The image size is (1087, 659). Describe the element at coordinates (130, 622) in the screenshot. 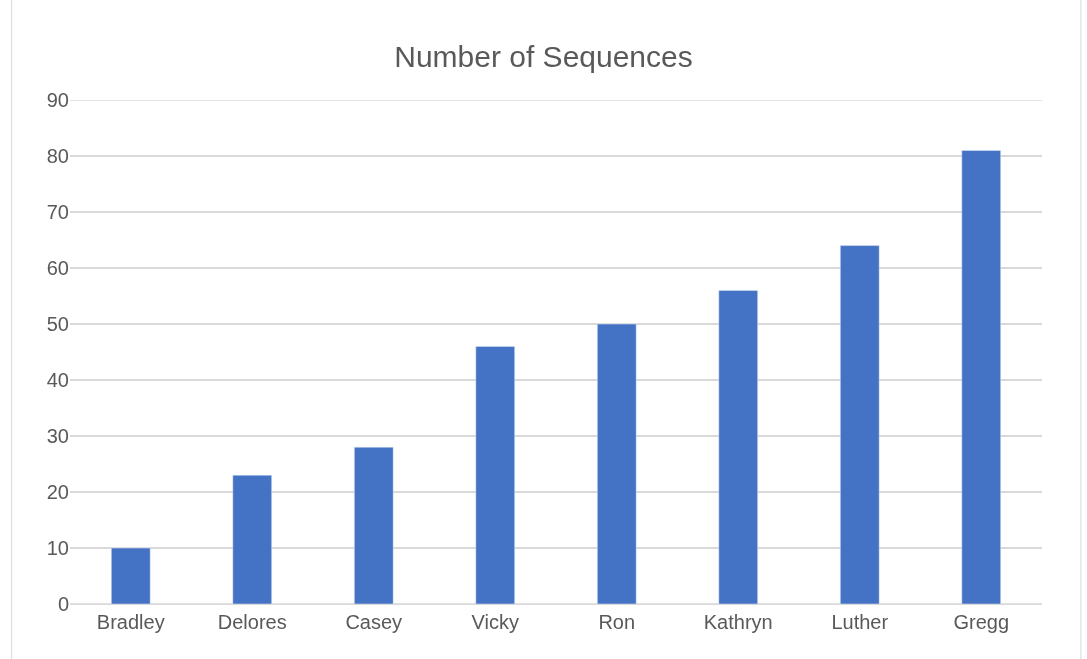

I see `x-tick-label: Bradley` at that location.